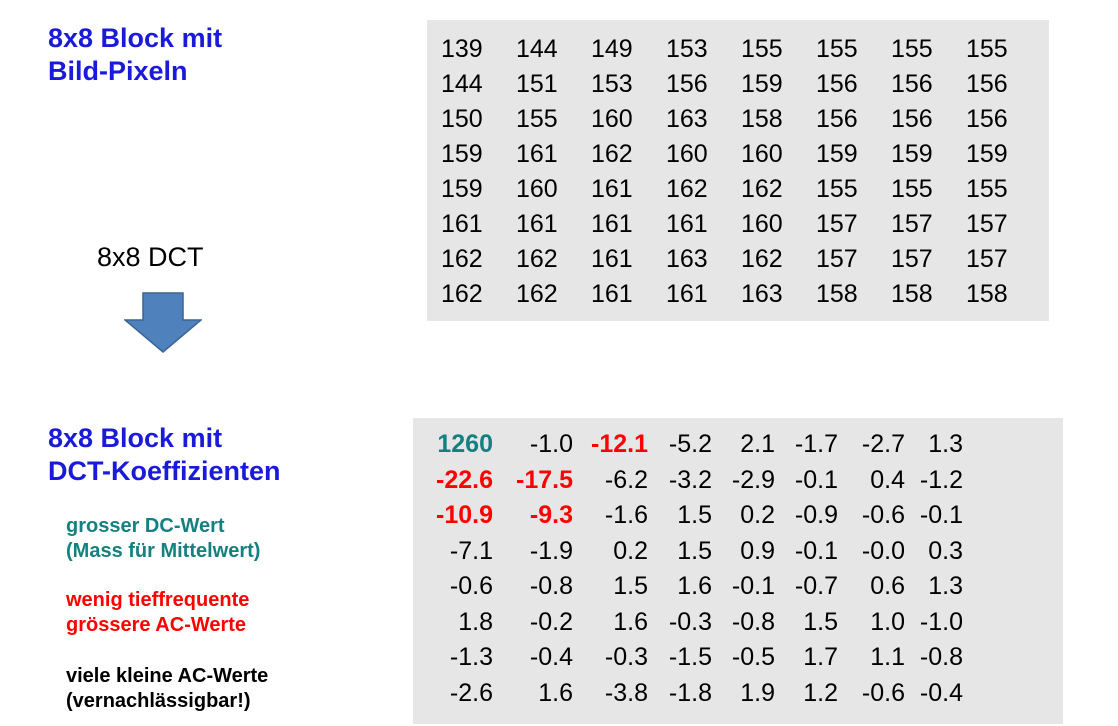 This screenshot has height=726, width=1118. What do you see at coordinates (135, 38) in the screenshot?
I see `pixel-block-heading-line: 8x8 Block mit` at bounding box center [135, 38].